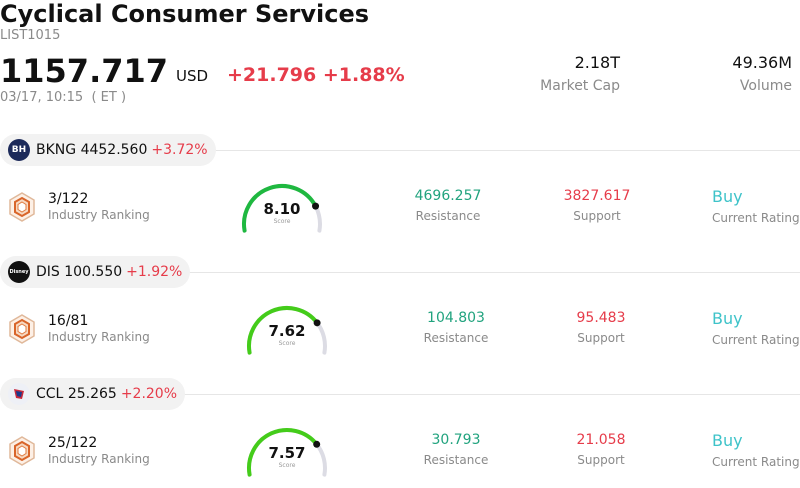 The image size is (800, 488). I want to click on stock-chip: BH BKNG 4452.560 +3.72%, so click(108, 150).